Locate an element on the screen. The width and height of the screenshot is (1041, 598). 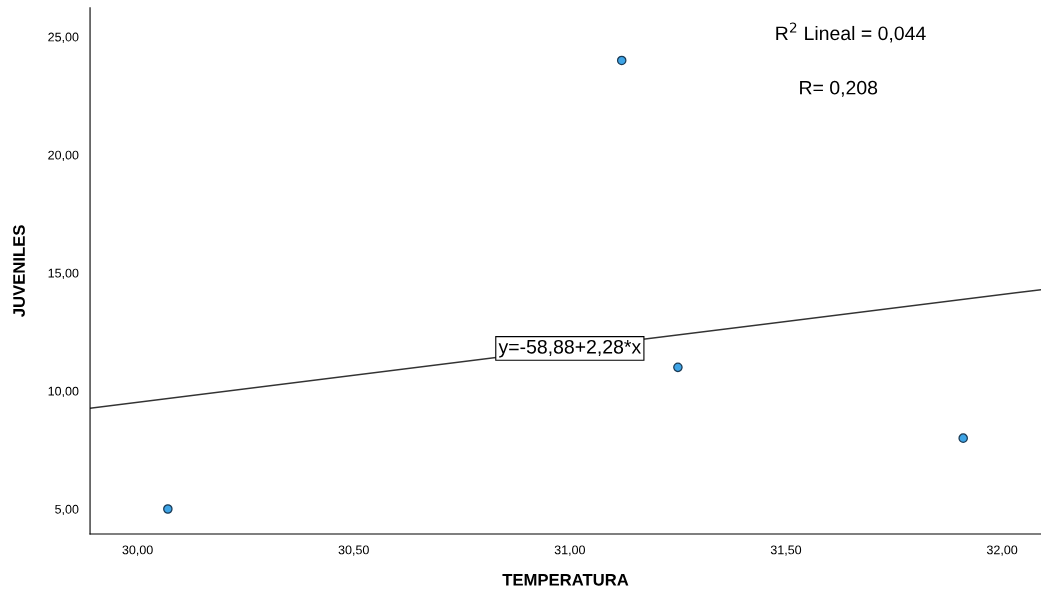
annotation: R= 0,208 is located at coordinates (839, 88).